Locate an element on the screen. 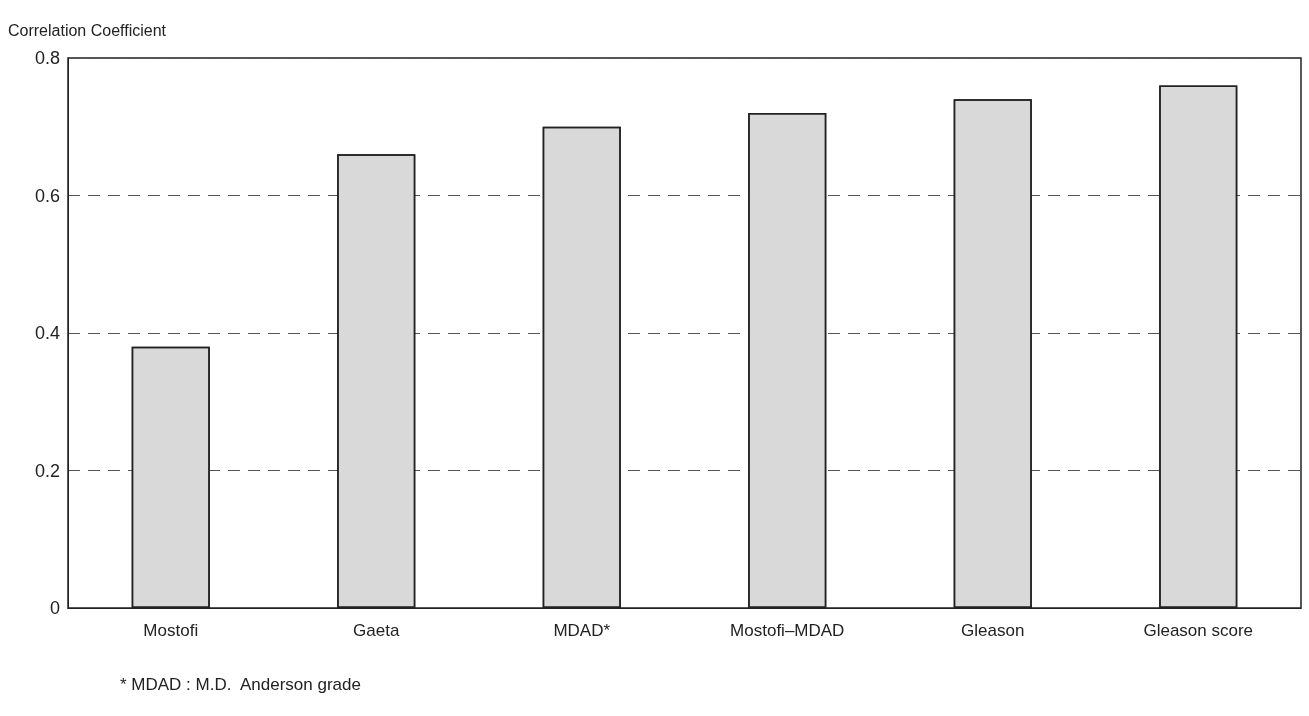 This screenshot has height=716, width=1309. x-tick-label: Mostofi is located at coordinates (171, 630).